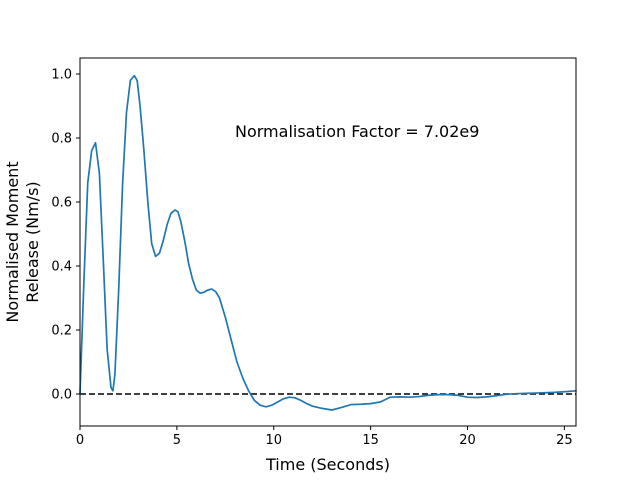 This screenshot has width=640, height=480. Describe the element at coordinates (32, 241) in the screenshot. I see `y-axis-label-line-2: Release (Nm/s)` at that location.